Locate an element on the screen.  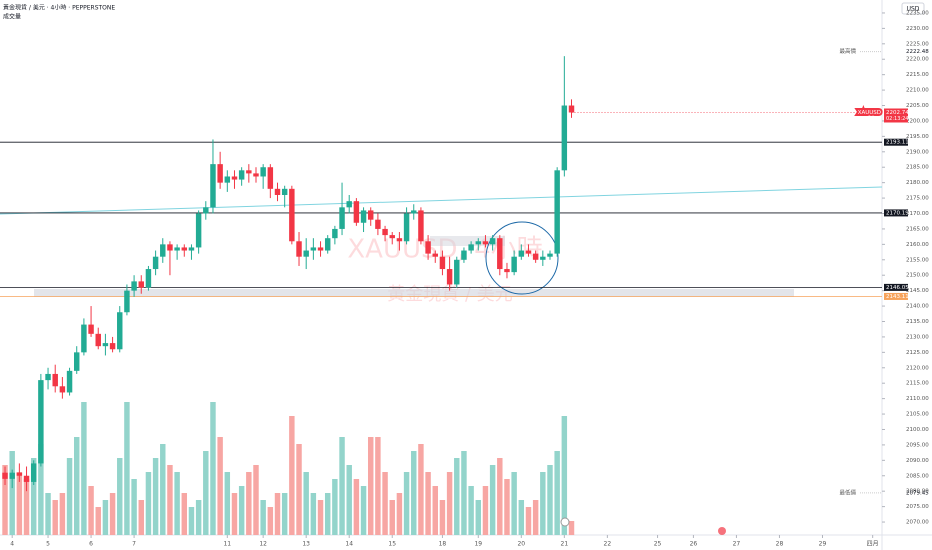
x-tick-label: 19 is located at coordinates (478, 544).